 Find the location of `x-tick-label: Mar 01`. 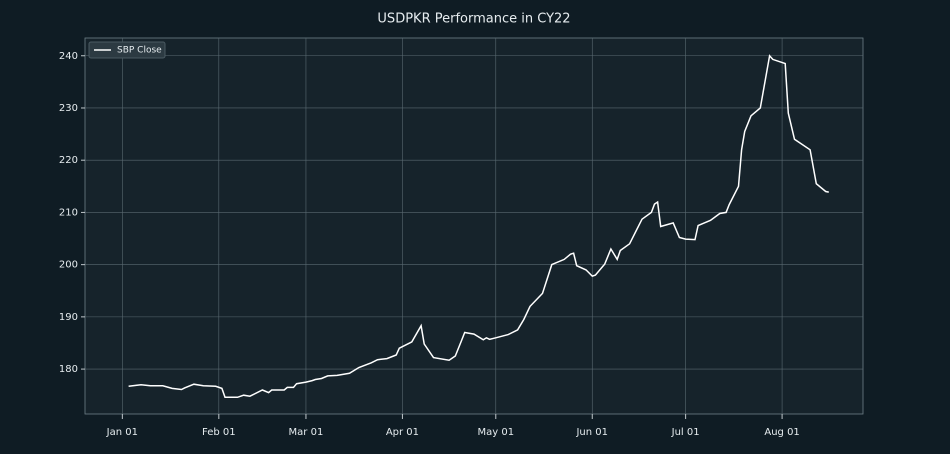

x-tick-label: Mar 01 is located at coordinates (306, 432).